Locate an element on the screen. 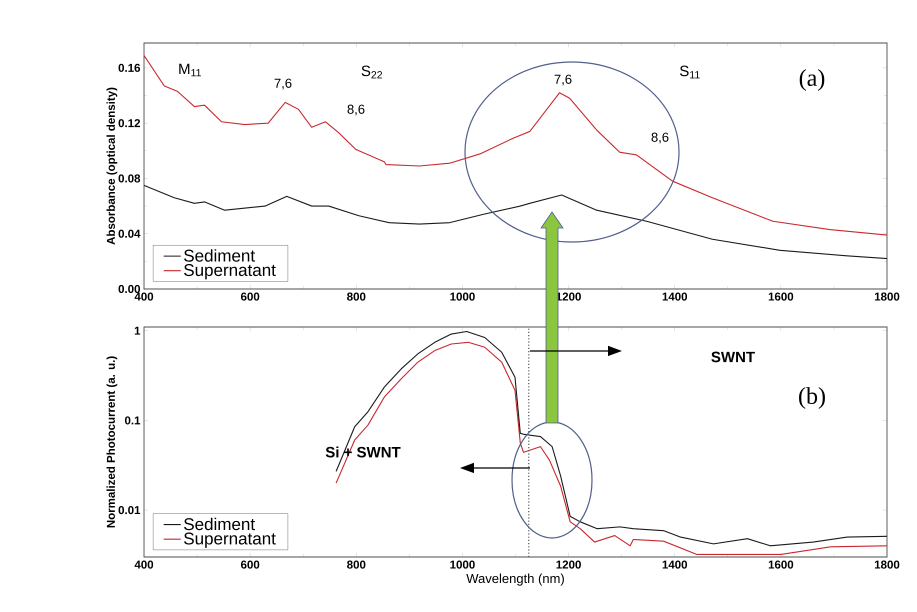  x-axis-title: Wavelength (nm) is located at coordinates (515, 580).